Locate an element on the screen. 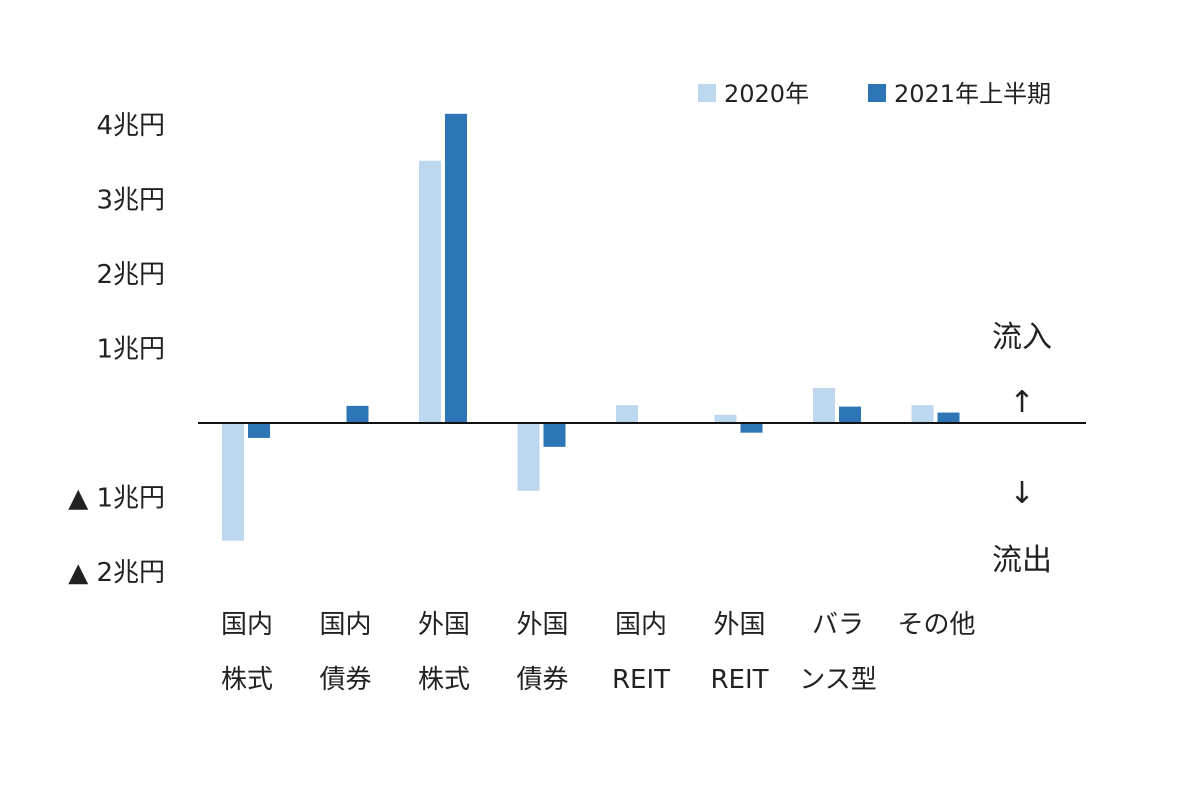  legend-label: 2020年 is located at coordinates (766, 94).